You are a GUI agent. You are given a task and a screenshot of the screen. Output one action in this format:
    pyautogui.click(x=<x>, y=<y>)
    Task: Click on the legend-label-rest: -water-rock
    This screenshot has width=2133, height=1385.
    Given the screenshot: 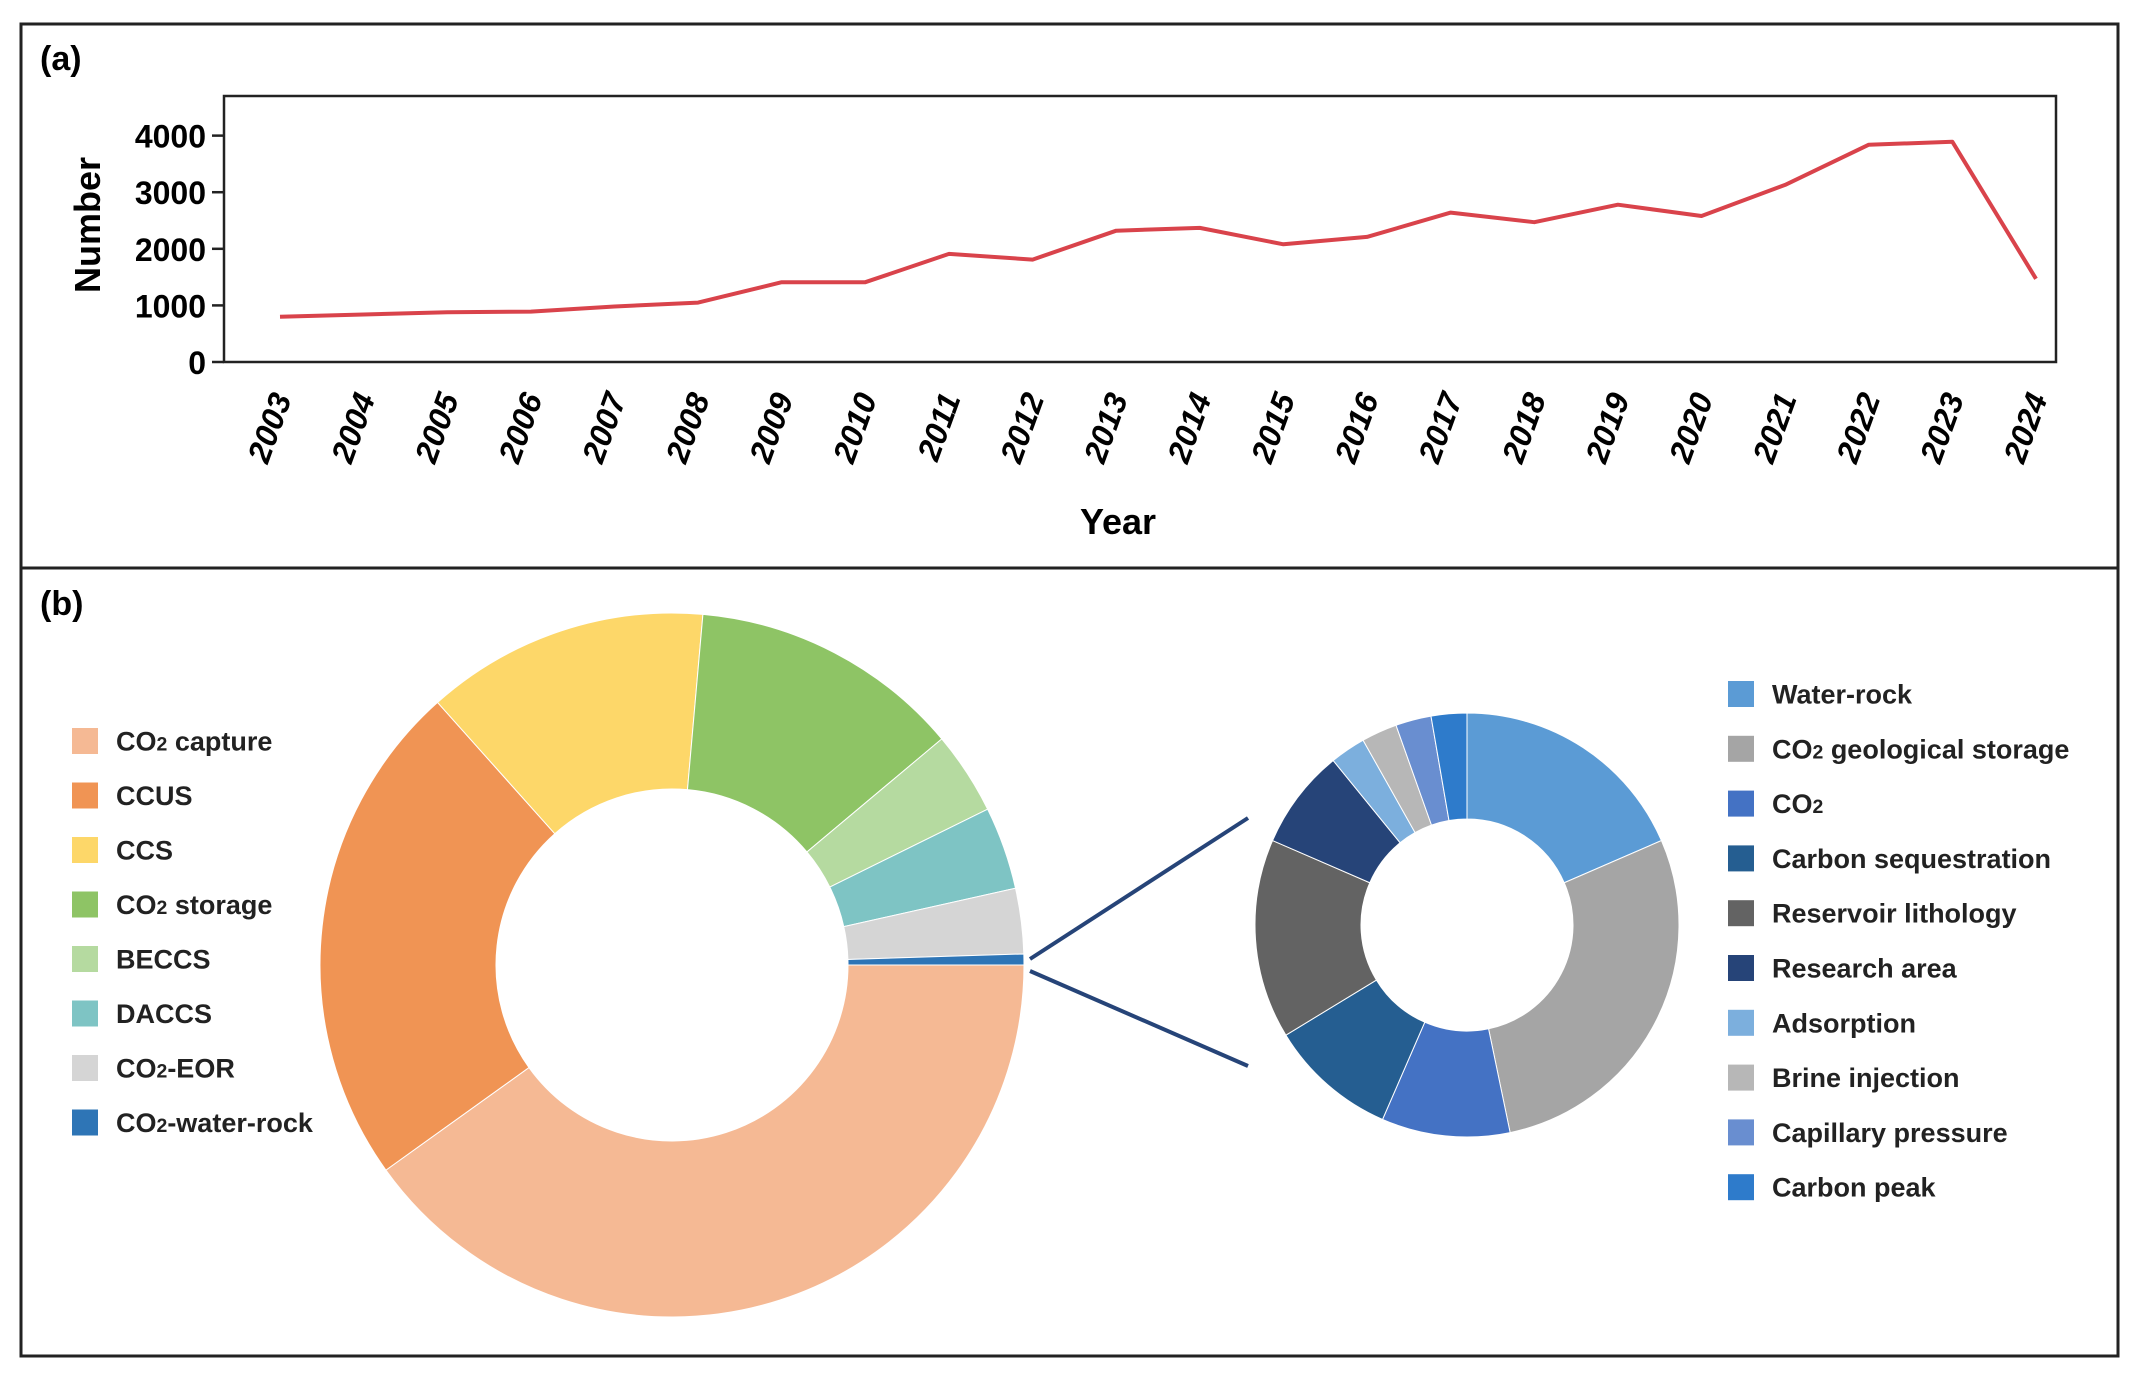 What is the action you would take?
    pyautogui.click(x=240, y=1123)
    